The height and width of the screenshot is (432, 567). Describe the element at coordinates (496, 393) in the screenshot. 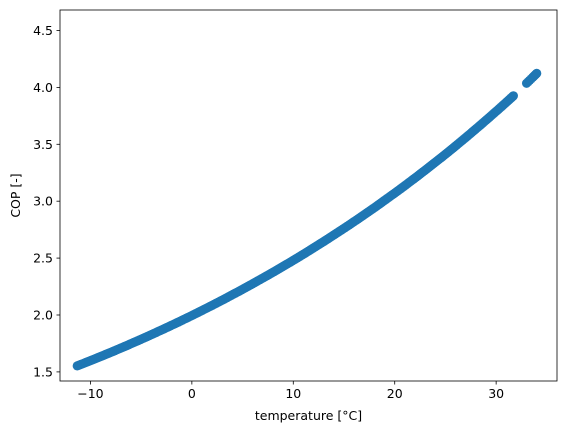

I see `x-tick-label: 30` at that location.